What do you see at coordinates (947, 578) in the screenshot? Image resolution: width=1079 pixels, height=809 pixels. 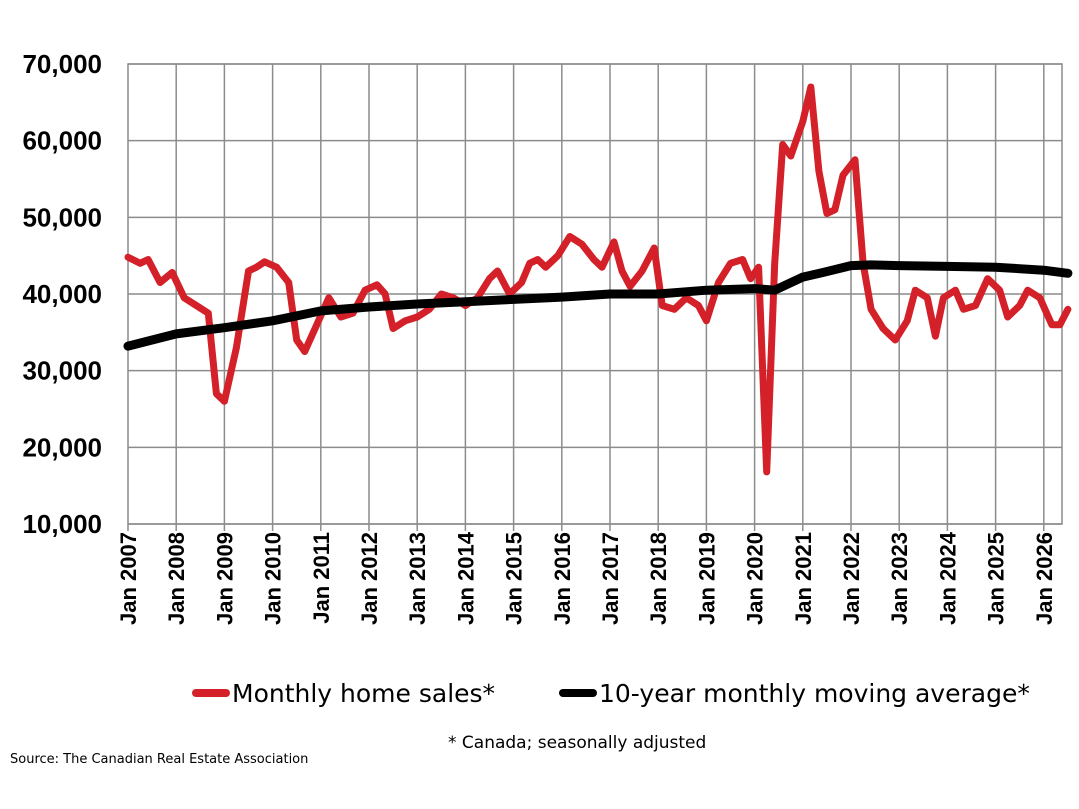 I see `x-tick-label: Jan 2024` at bounding box center [947, 578].